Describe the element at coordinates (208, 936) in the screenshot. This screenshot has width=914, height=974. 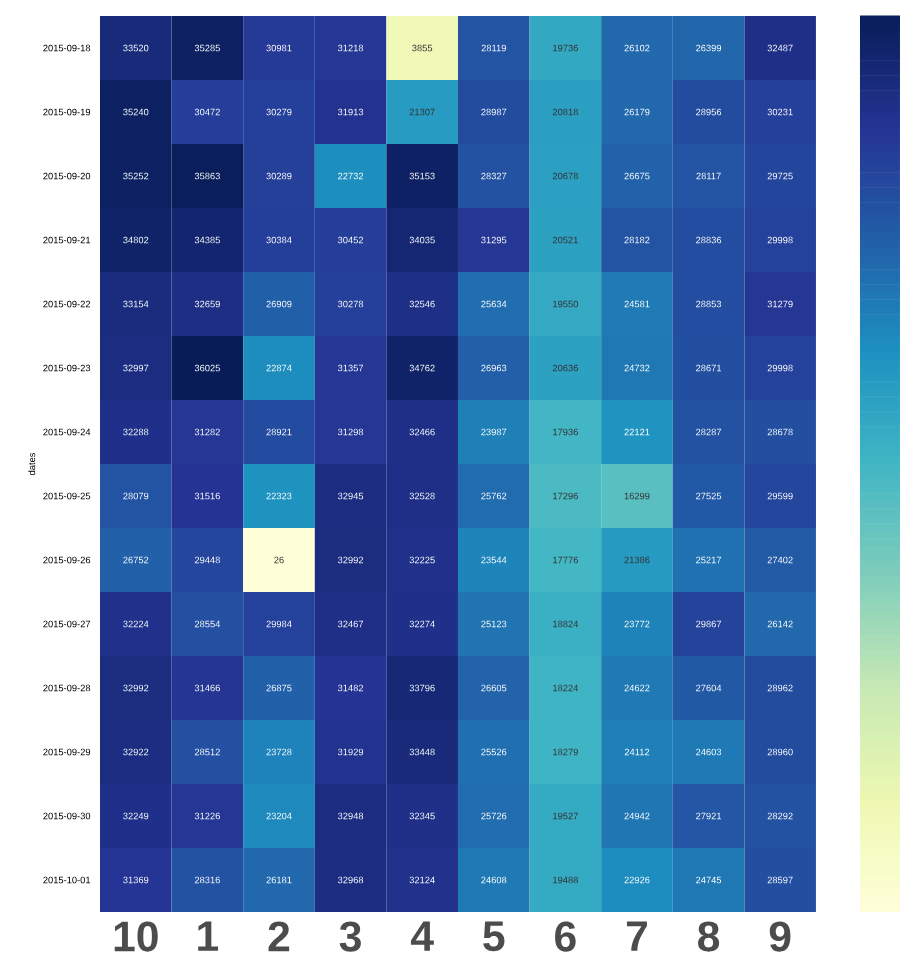
I see `x-tick-label: 1` at that location.